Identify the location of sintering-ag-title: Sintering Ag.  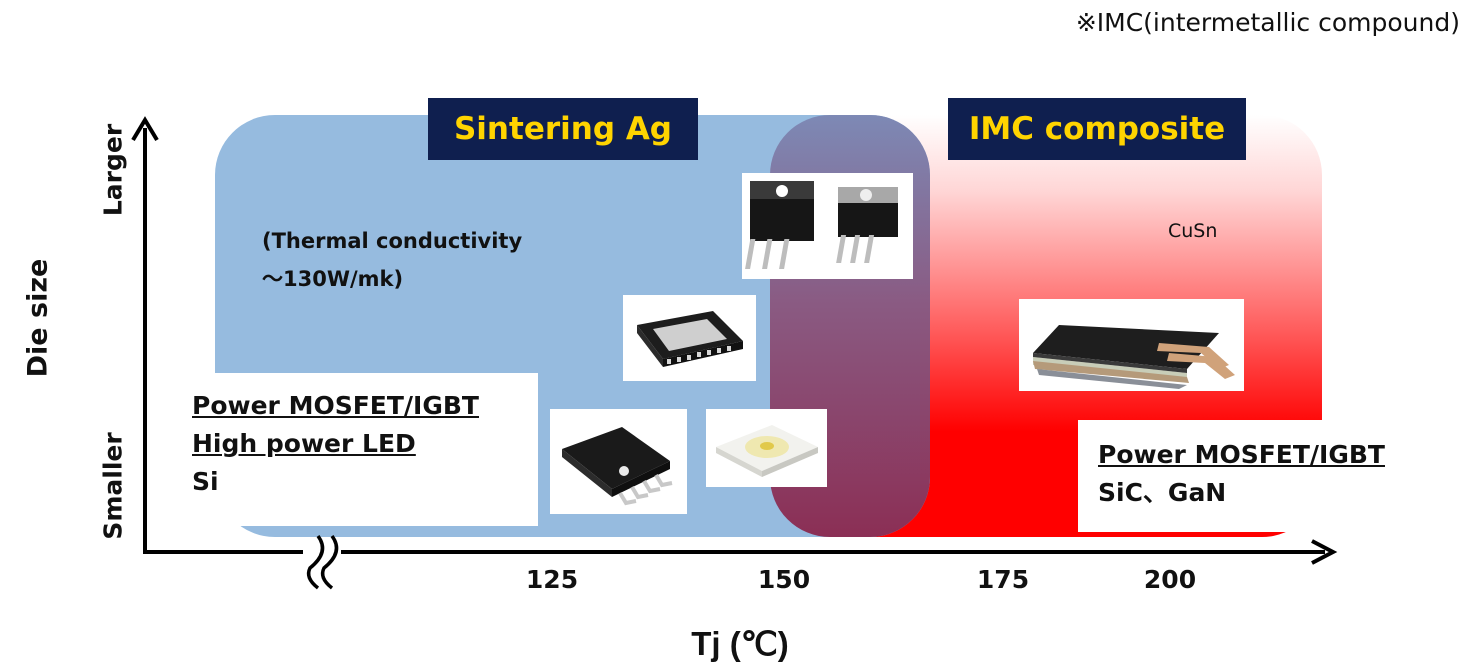
(563, 129).